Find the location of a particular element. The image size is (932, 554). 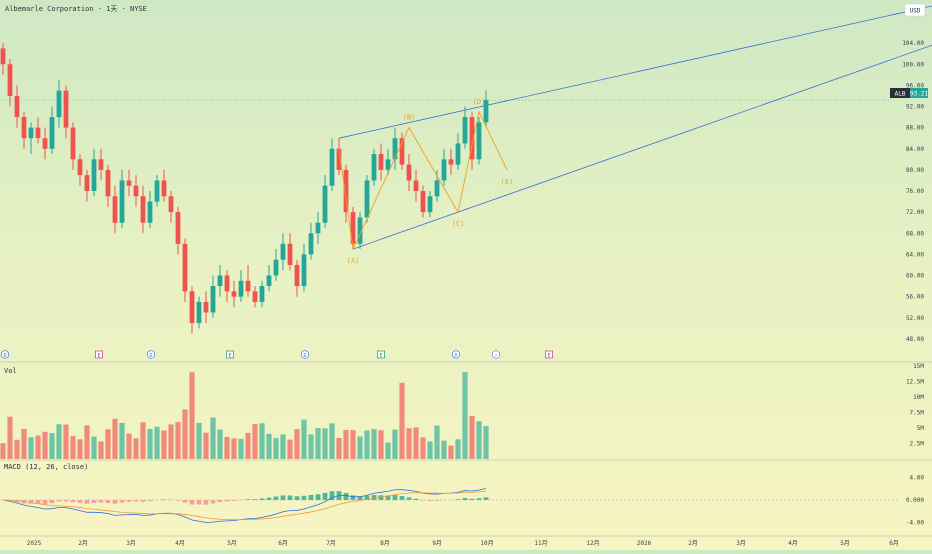

currency-button: USD is located at coordinates (915, 10).